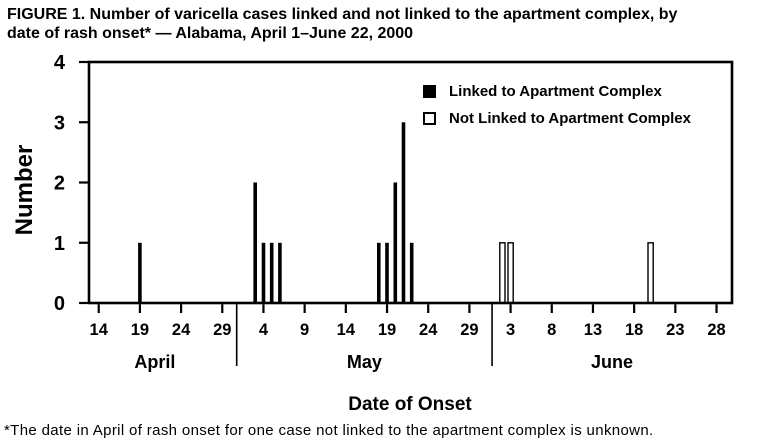  I want to click on legend-swatch-linked-icon, so click(429, 91).